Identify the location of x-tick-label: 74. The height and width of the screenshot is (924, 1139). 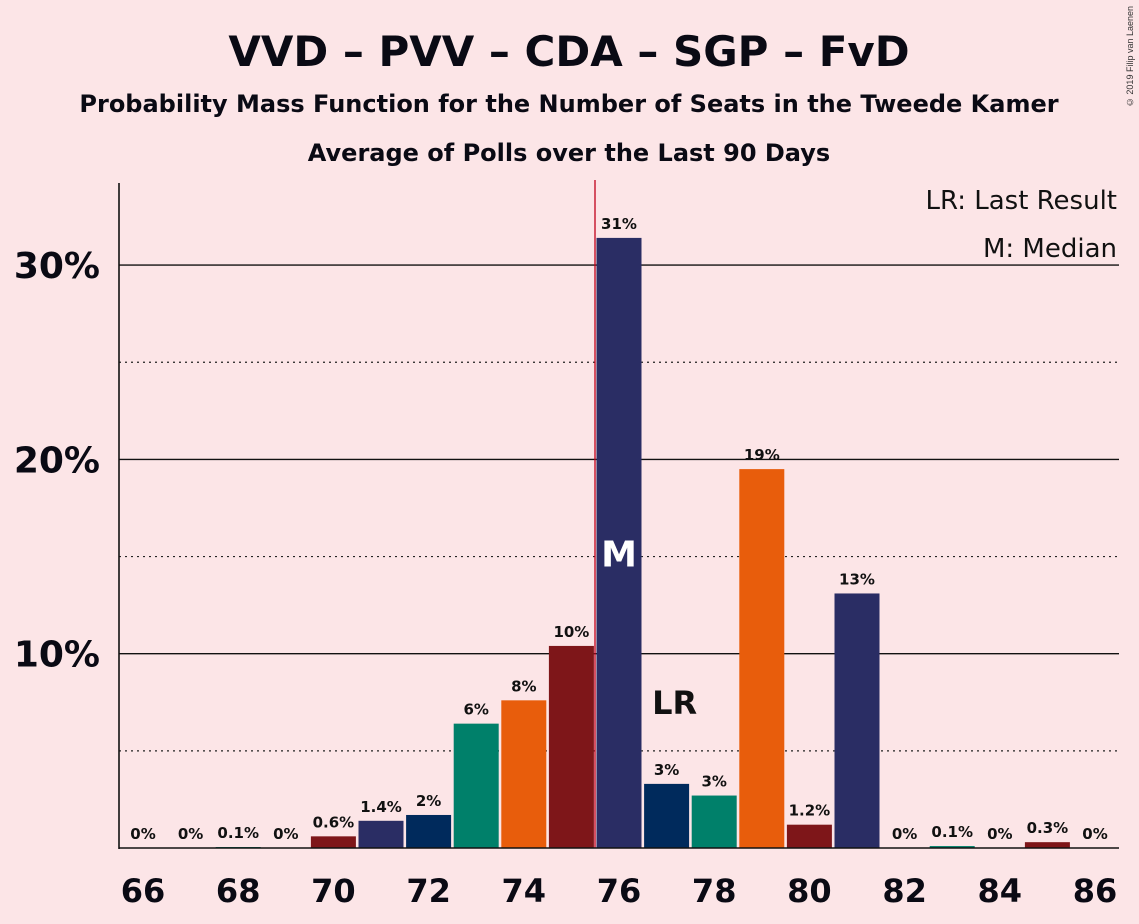
(524, 891).